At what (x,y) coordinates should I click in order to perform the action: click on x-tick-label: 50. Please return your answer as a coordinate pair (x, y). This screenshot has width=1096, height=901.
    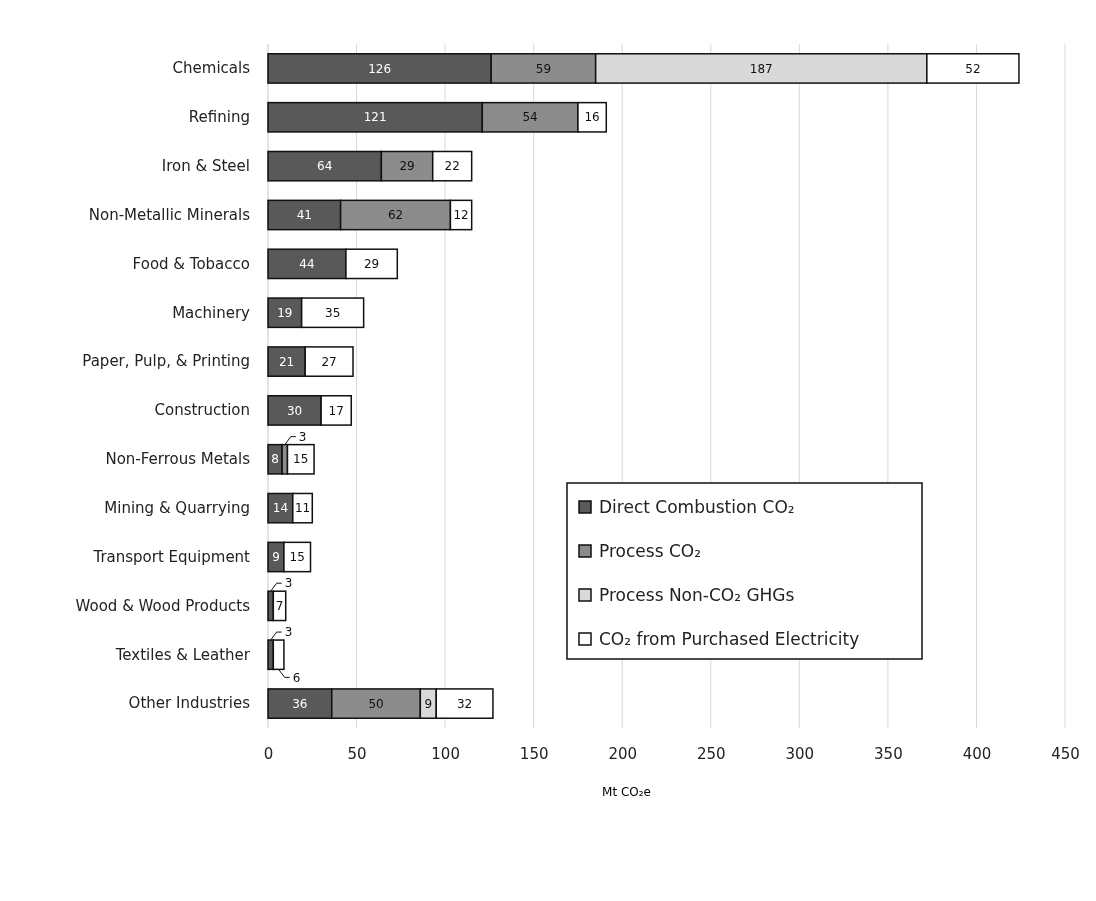
    Looking at the image, I should click on (357, 753).